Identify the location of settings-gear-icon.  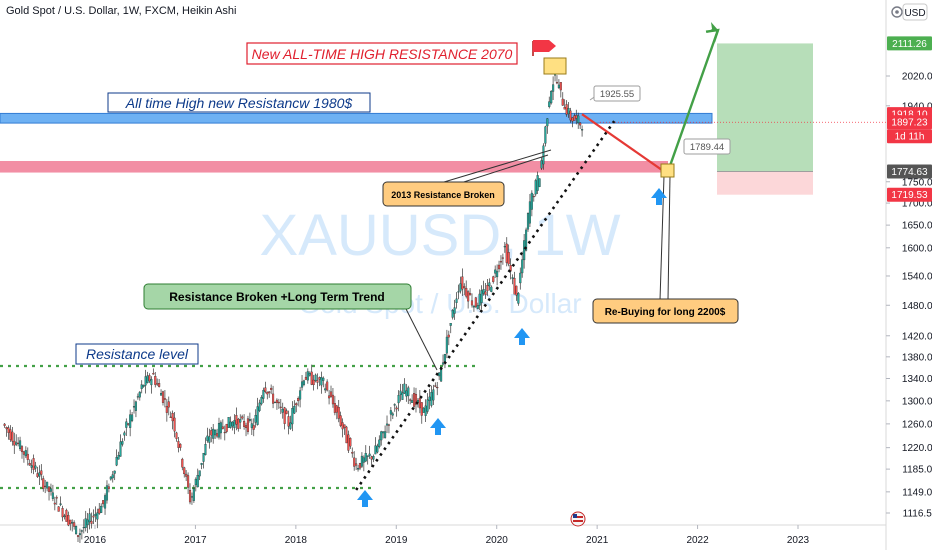
(897, 12).